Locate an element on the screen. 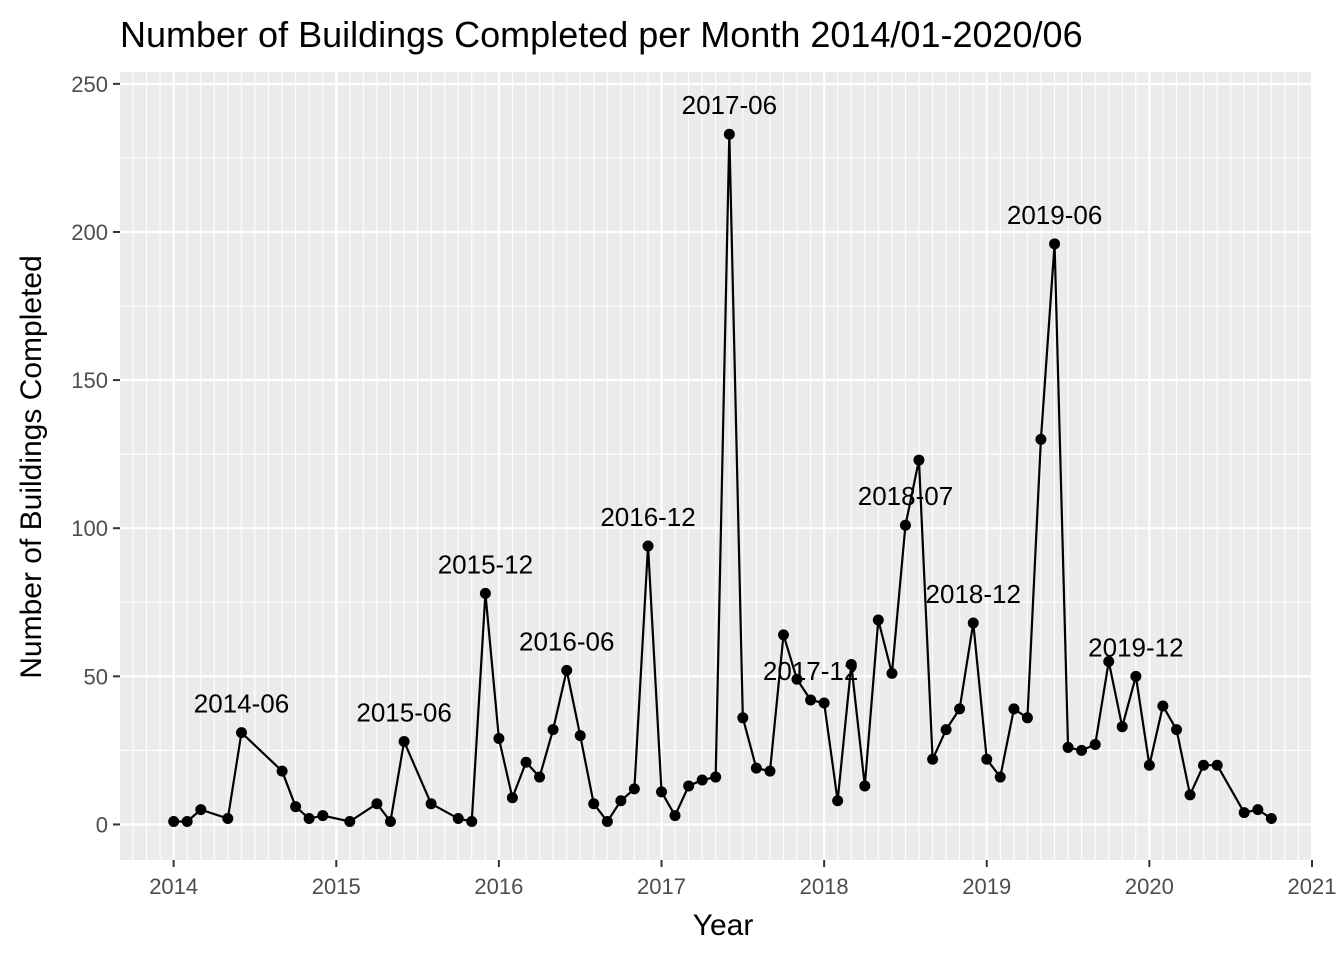 This screenshot has height=960, width=1344. y-tick-label: 150 is located at coordinates (89, 380).